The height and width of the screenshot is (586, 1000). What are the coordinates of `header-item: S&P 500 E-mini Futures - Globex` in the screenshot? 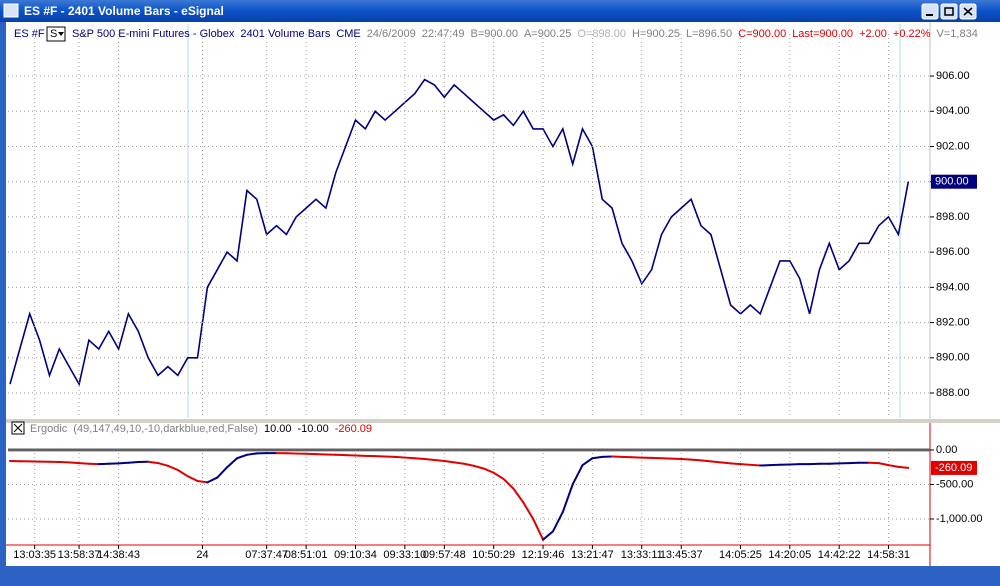 It's located at (153, 34).